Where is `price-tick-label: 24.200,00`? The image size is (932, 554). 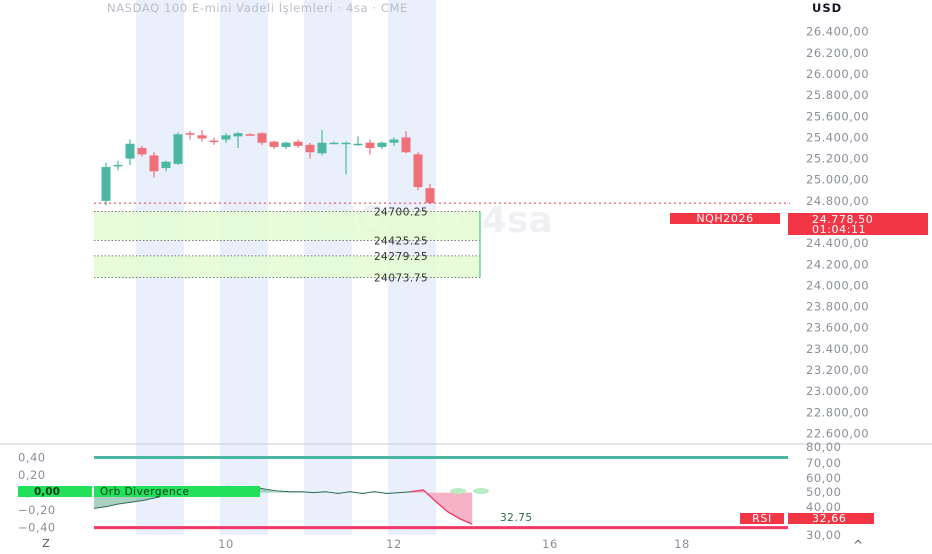 price-tick-label: 24.200,00 is located at coordinates (837, 264).